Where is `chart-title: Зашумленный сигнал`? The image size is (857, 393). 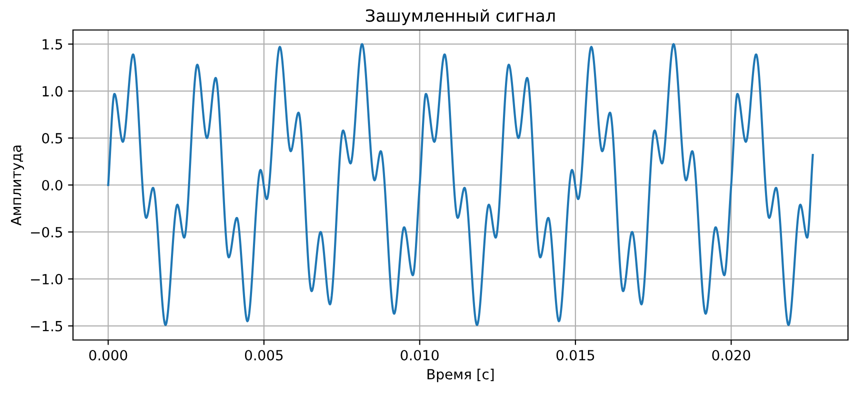
chart-title: Зашумленный сигнал is located at coordinates (460, 17).